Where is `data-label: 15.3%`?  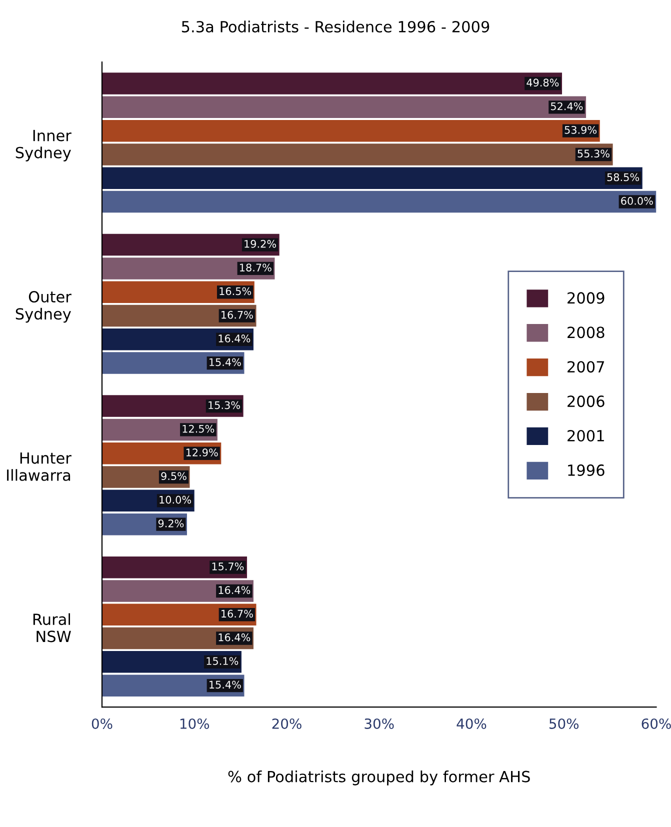 data-label: 15.3% is located at coordinates (224, 405).